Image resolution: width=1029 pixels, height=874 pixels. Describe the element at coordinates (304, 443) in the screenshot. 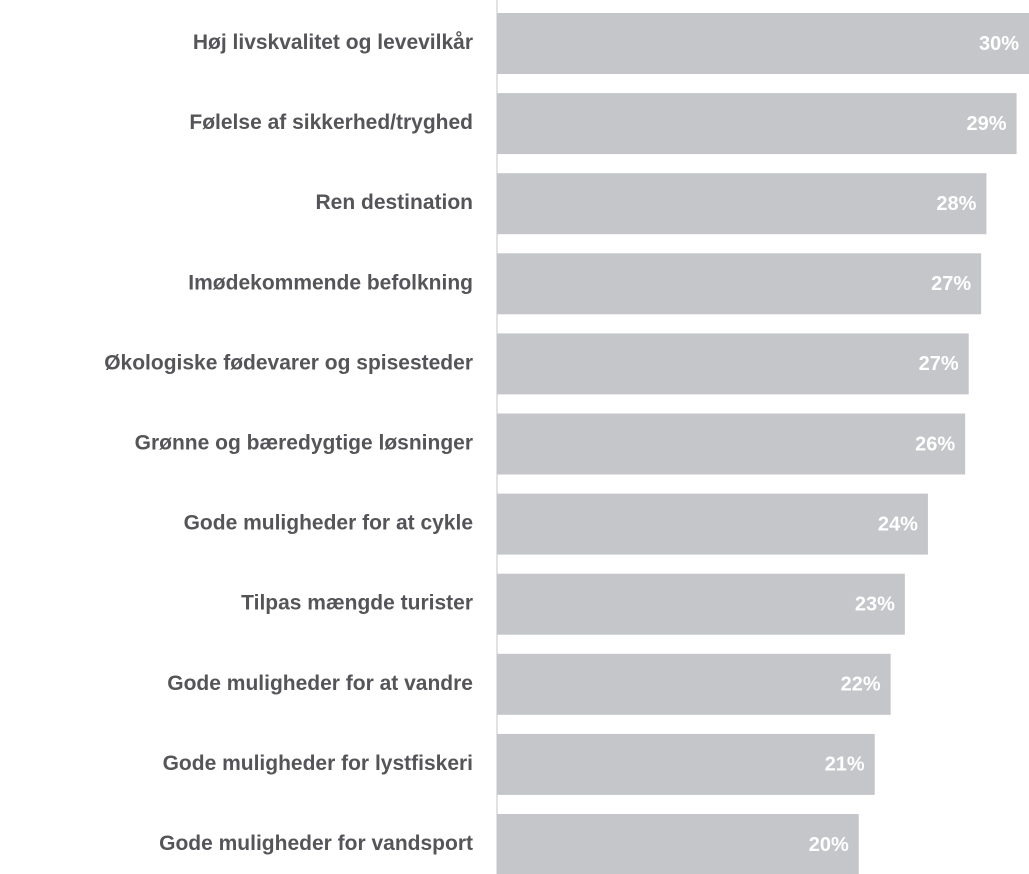

I see `category-label: Grønne og bæredygtige løsninger` at that location.